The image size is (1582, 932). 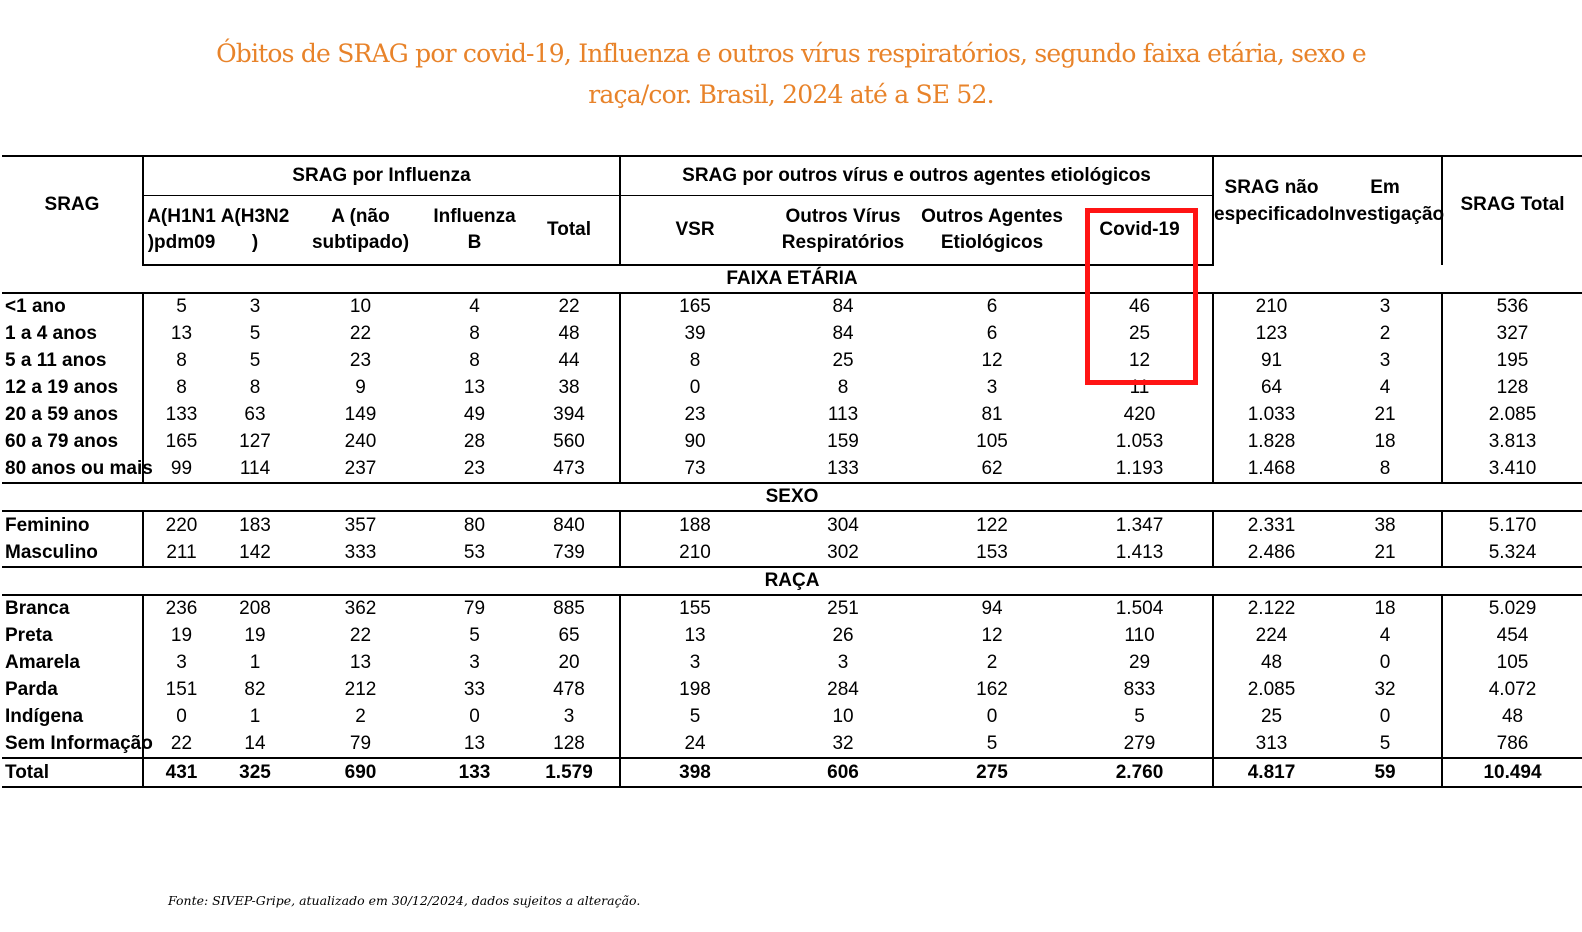 What do you see at coordinates (255, 307) in the screenshot?
I see `cell-h3n2: 3` at bounding box center [255, 307].